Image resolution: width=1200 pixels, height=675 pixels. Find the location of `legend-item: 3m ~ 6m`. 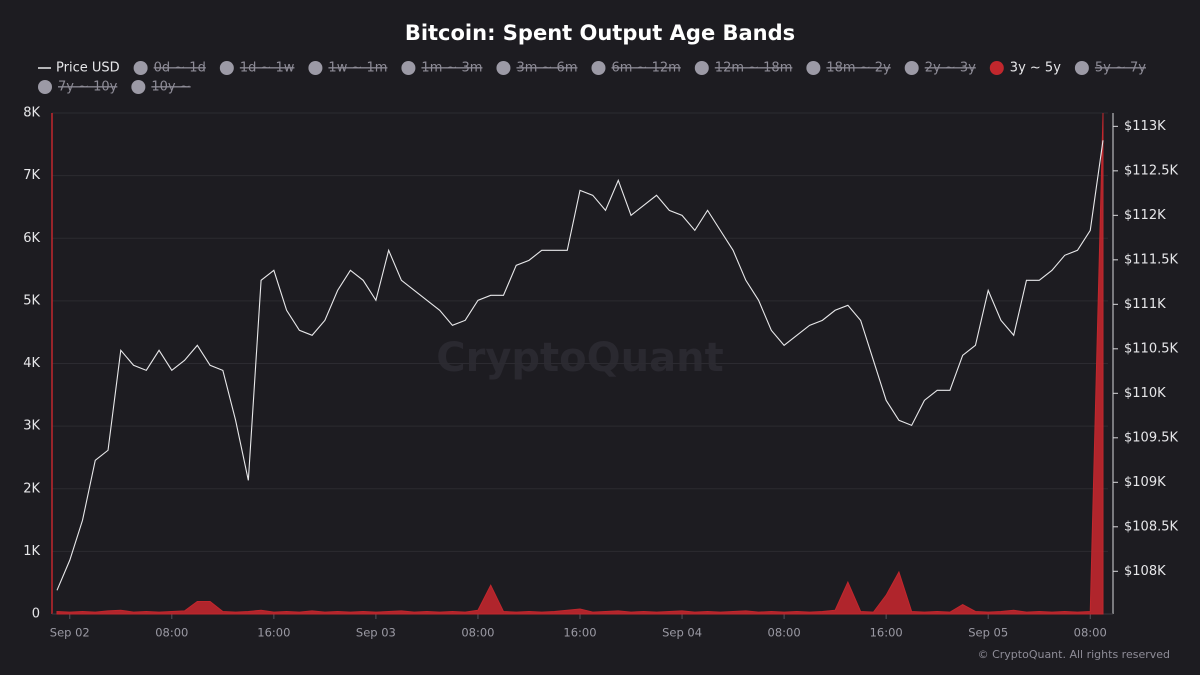

legend-item: 3m ~ 6m is located at coordinates (536, 68).